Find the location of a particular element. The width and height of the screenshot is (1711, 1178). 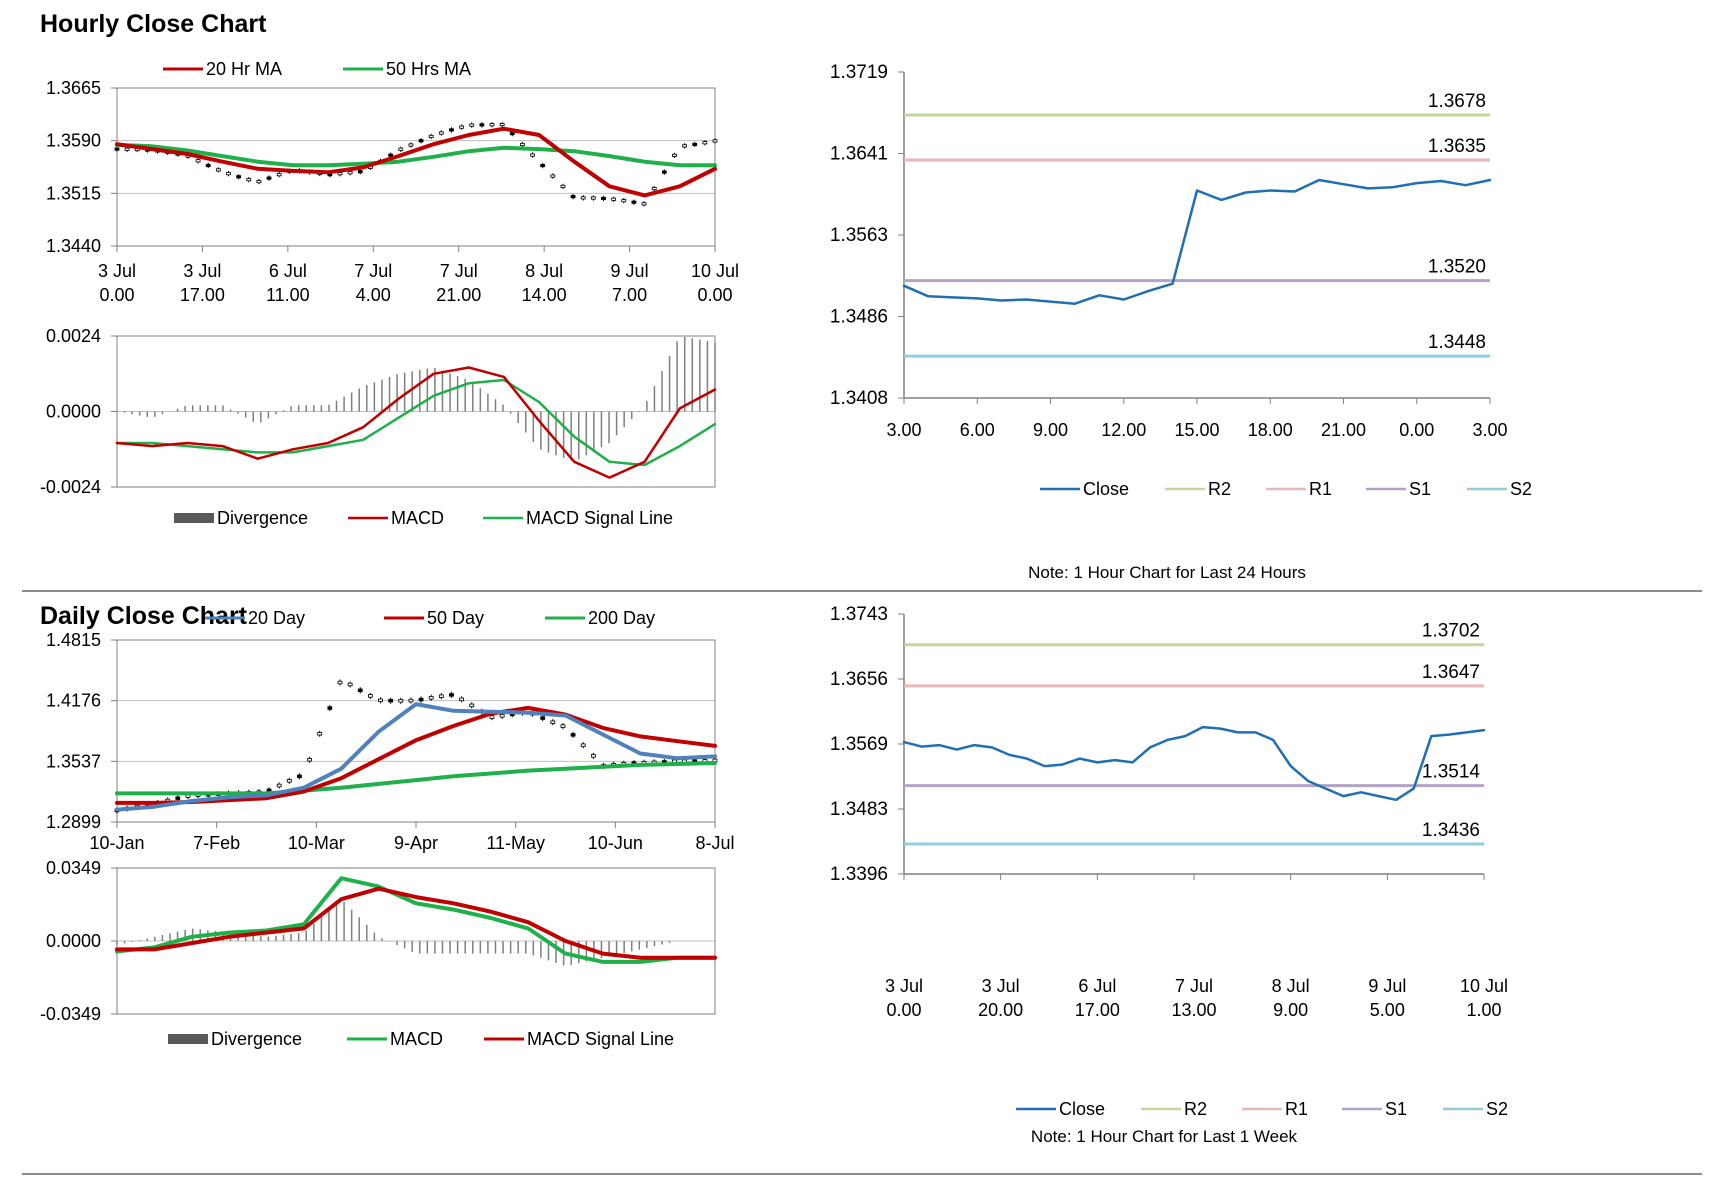

daily-levels-x-tick-day: 8 Jul is located at coordinates (1291, 986).